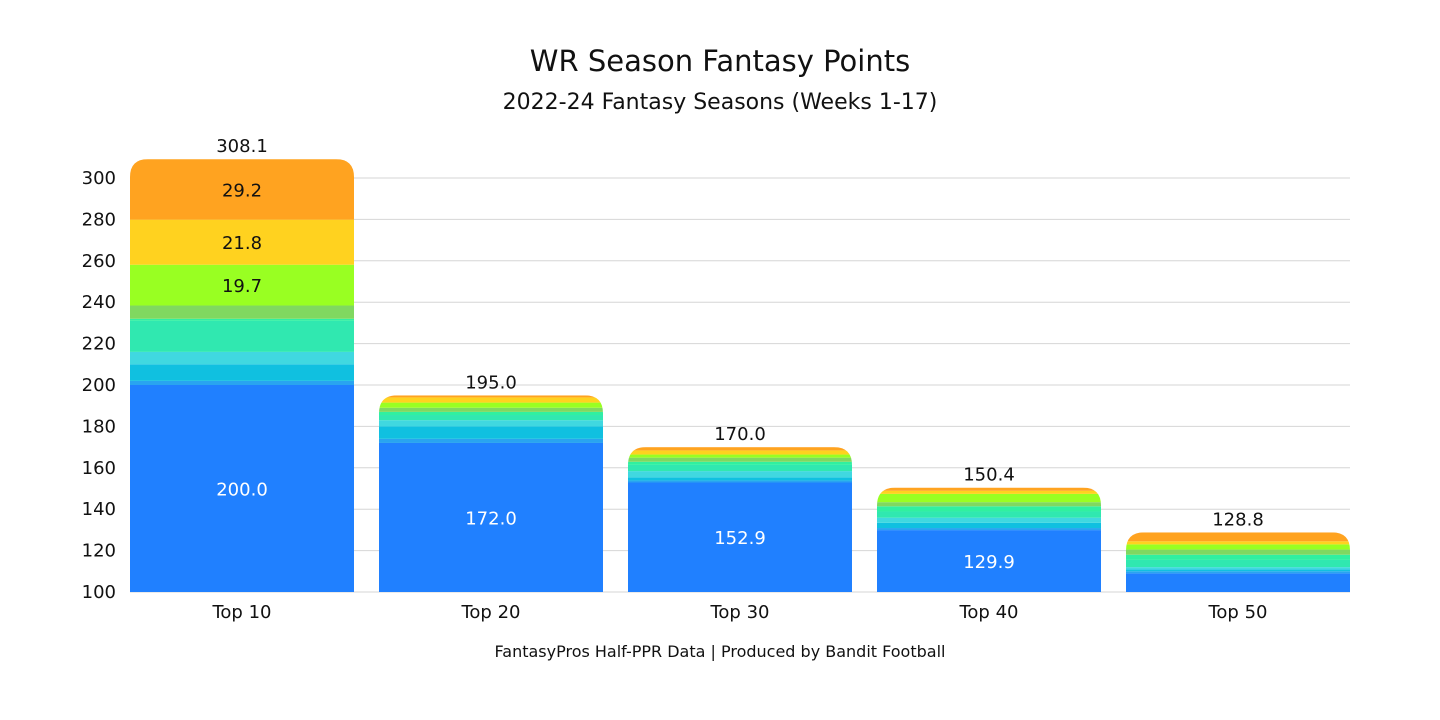 Image resolution: width=1440 pixels, height=720 pixels. I want to click on x-category-label: Top 50, so click(1237, 612).